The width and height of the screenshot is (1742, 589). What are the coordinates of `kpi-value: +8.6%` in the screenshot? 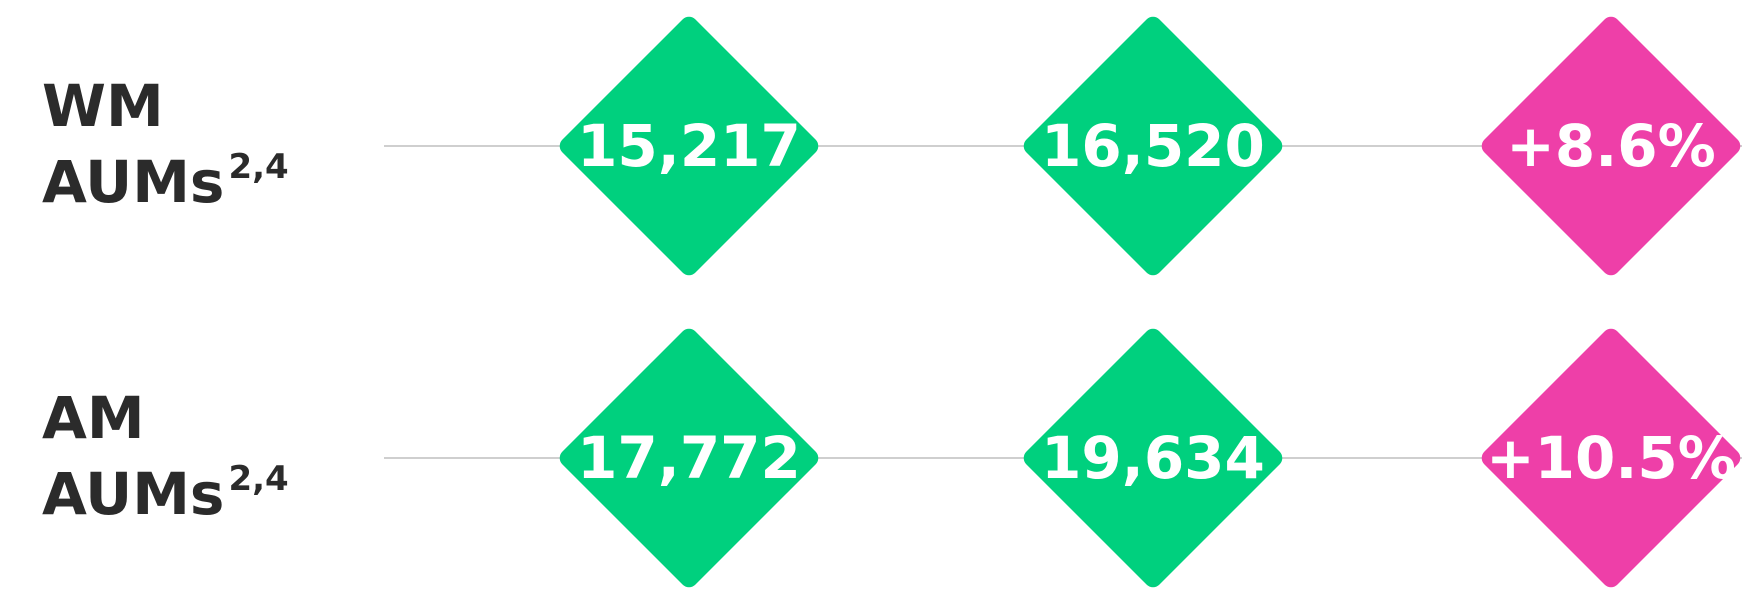 It's located at (1610, 146).